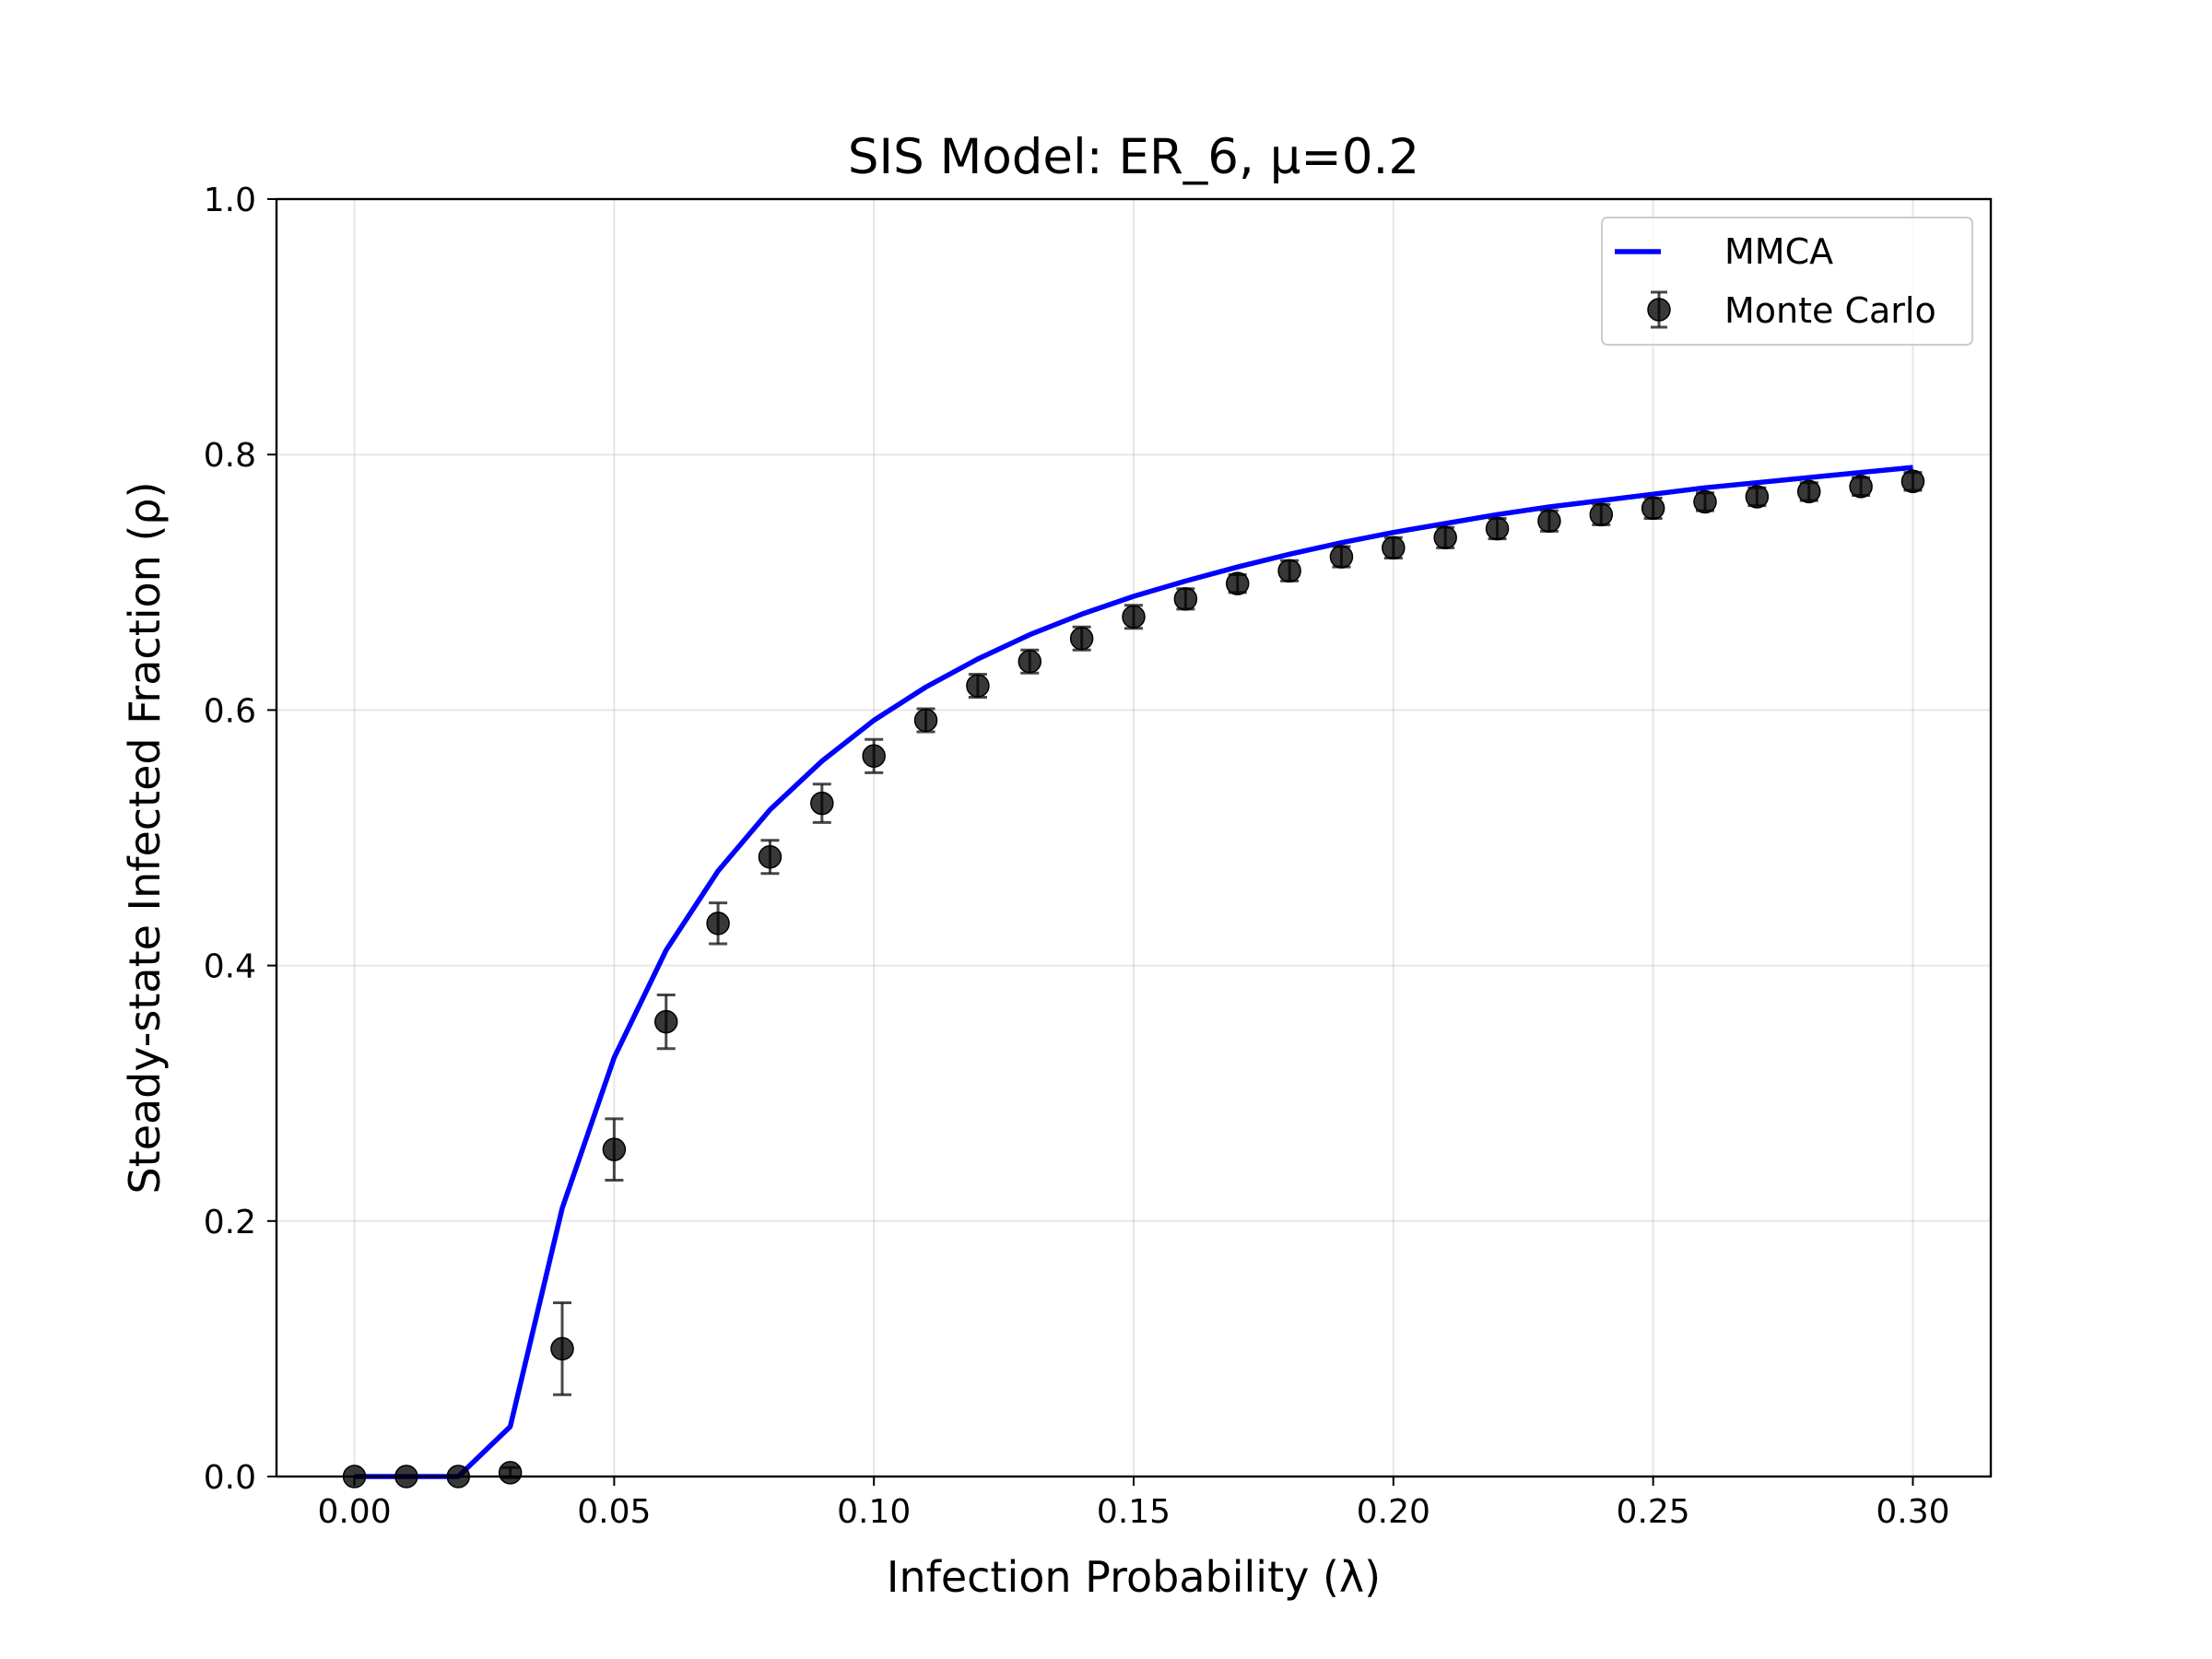 Image resolution: width=2212 pixels, height=1659 pixels. What do you see at coordinates (230, 1222) in the screenshot?
I see `y-tick-label: 0.2` at bounding box center [230, 1222].